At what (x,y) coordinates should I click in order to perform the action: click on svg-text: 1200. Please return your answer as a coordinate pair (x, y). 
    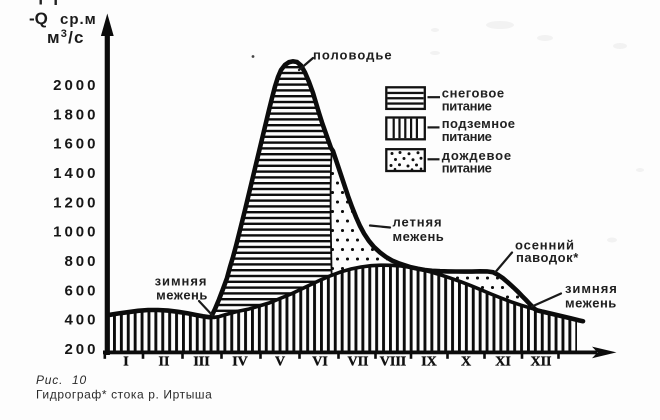
    Looking at the image, I should click on (75, 202).